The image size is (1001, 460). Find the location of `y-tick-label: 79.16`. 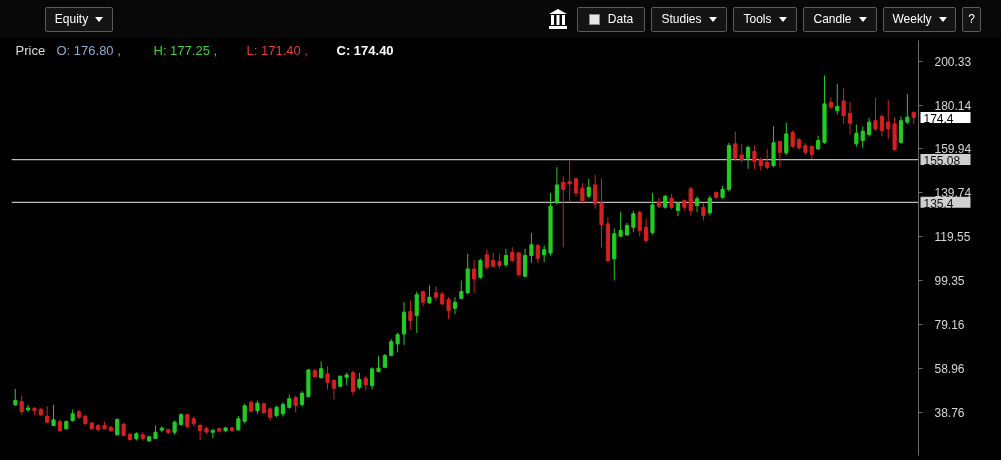

y-tick-label: 79.16 is located at coordinates (949, 324).